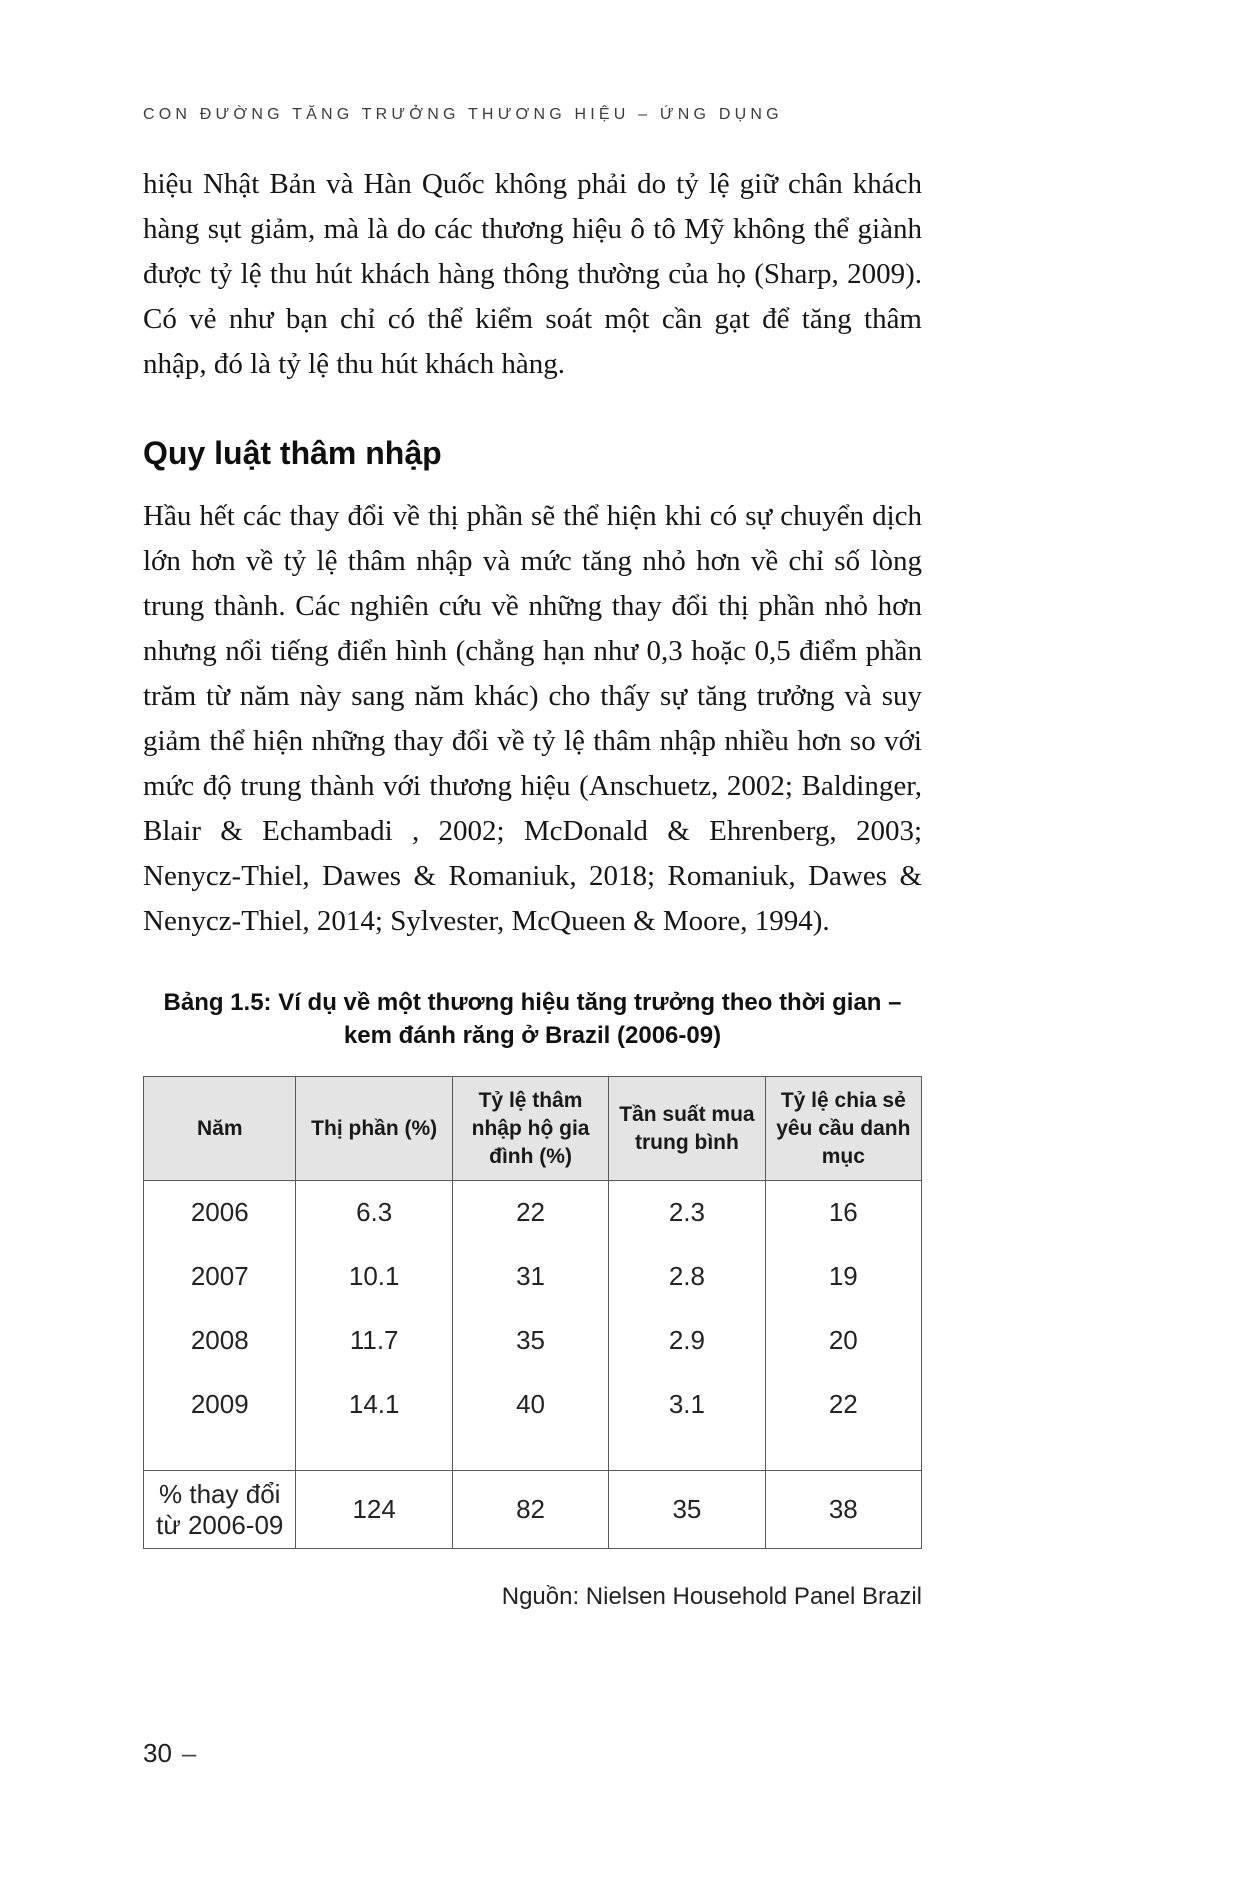  I want to click on table-header-year: Năm, so click(219, 1128).